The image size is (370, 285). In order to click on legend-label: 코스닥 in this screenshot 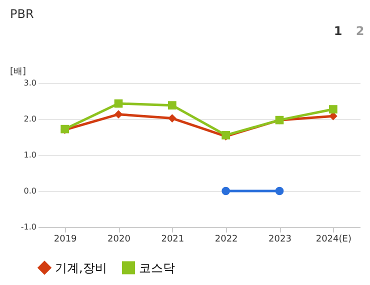, I will do `click(157, 267)`.